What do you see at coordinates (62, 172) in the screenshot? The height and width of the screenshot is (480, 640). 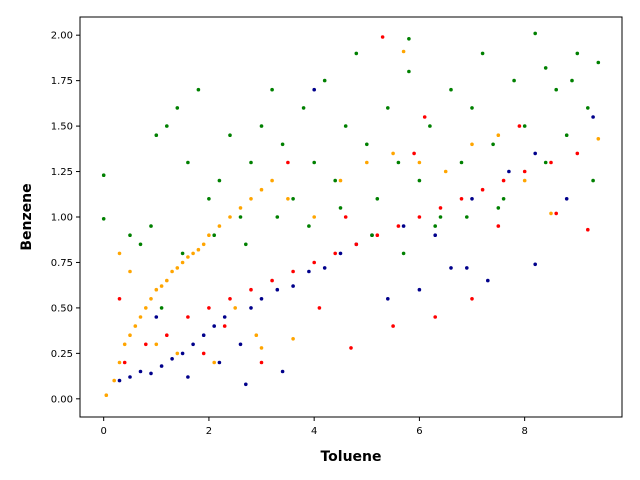 I see `y-tick-label: 1.25` at bounding box center [62, 172].